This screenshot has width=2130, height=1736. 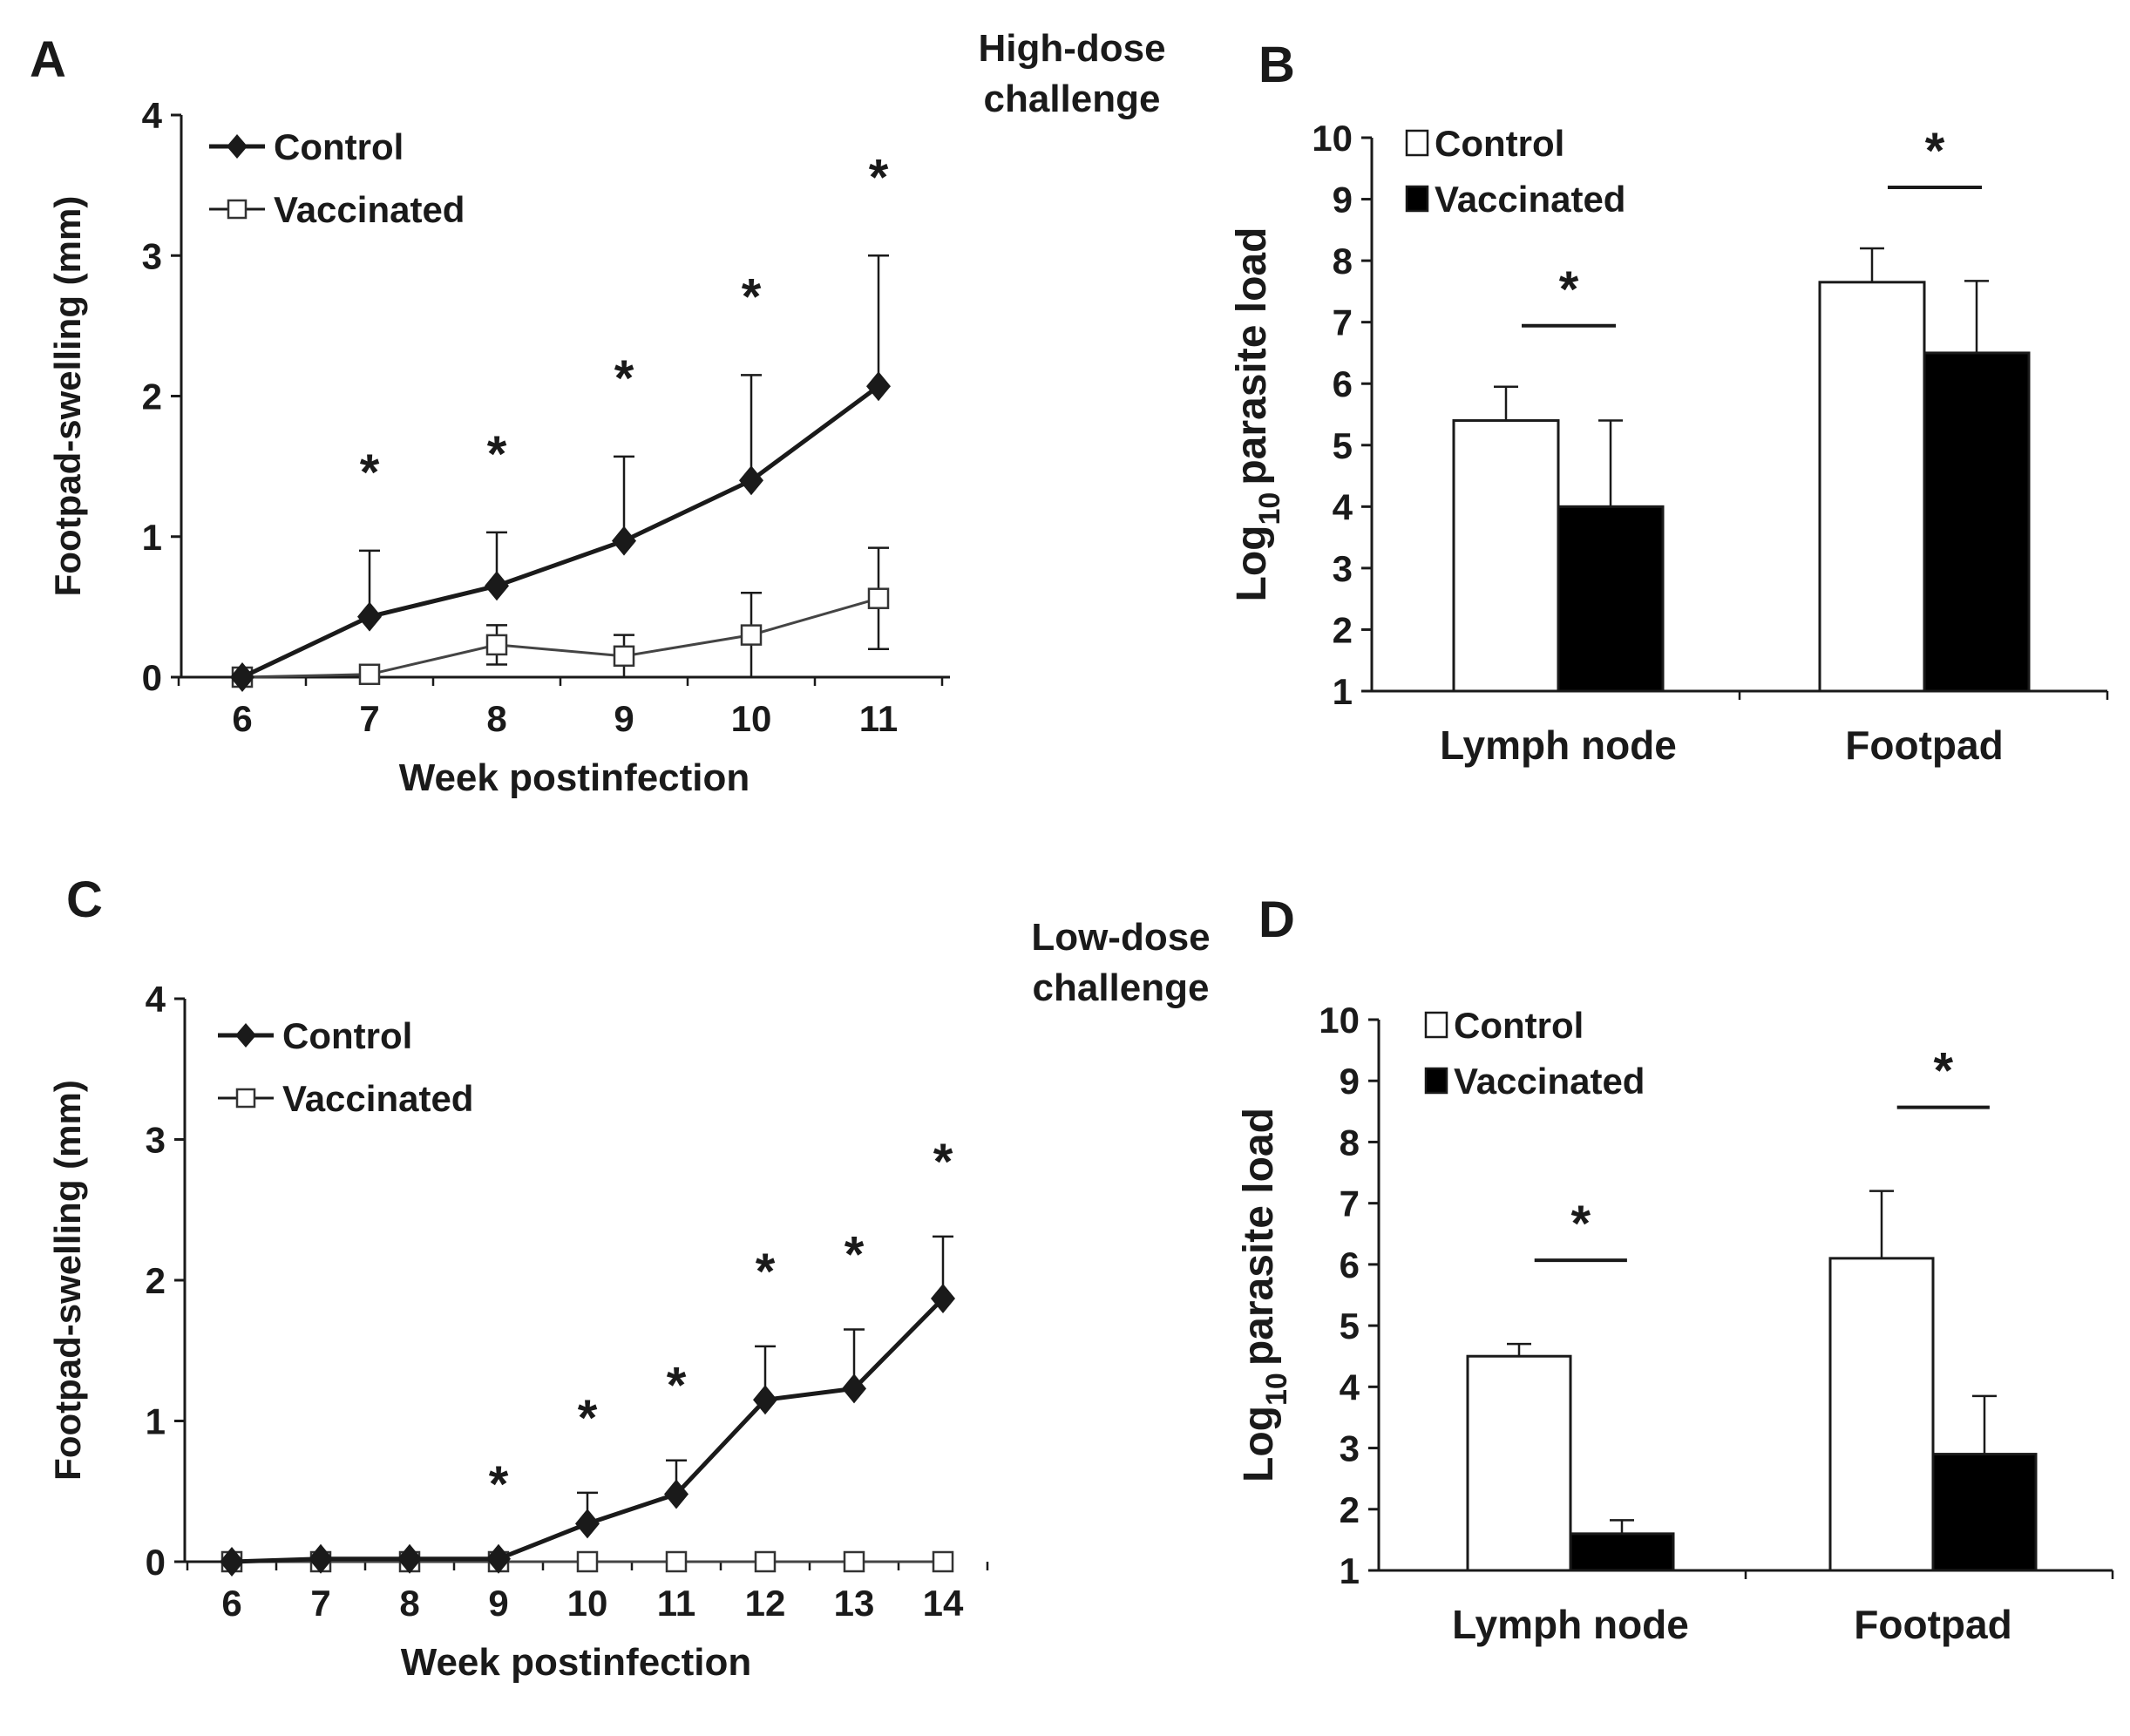 What do you see at coordinates (1332, 138) in the screenshot?
I see `y-tick-label: 10` at bounding box center [1332, 138].